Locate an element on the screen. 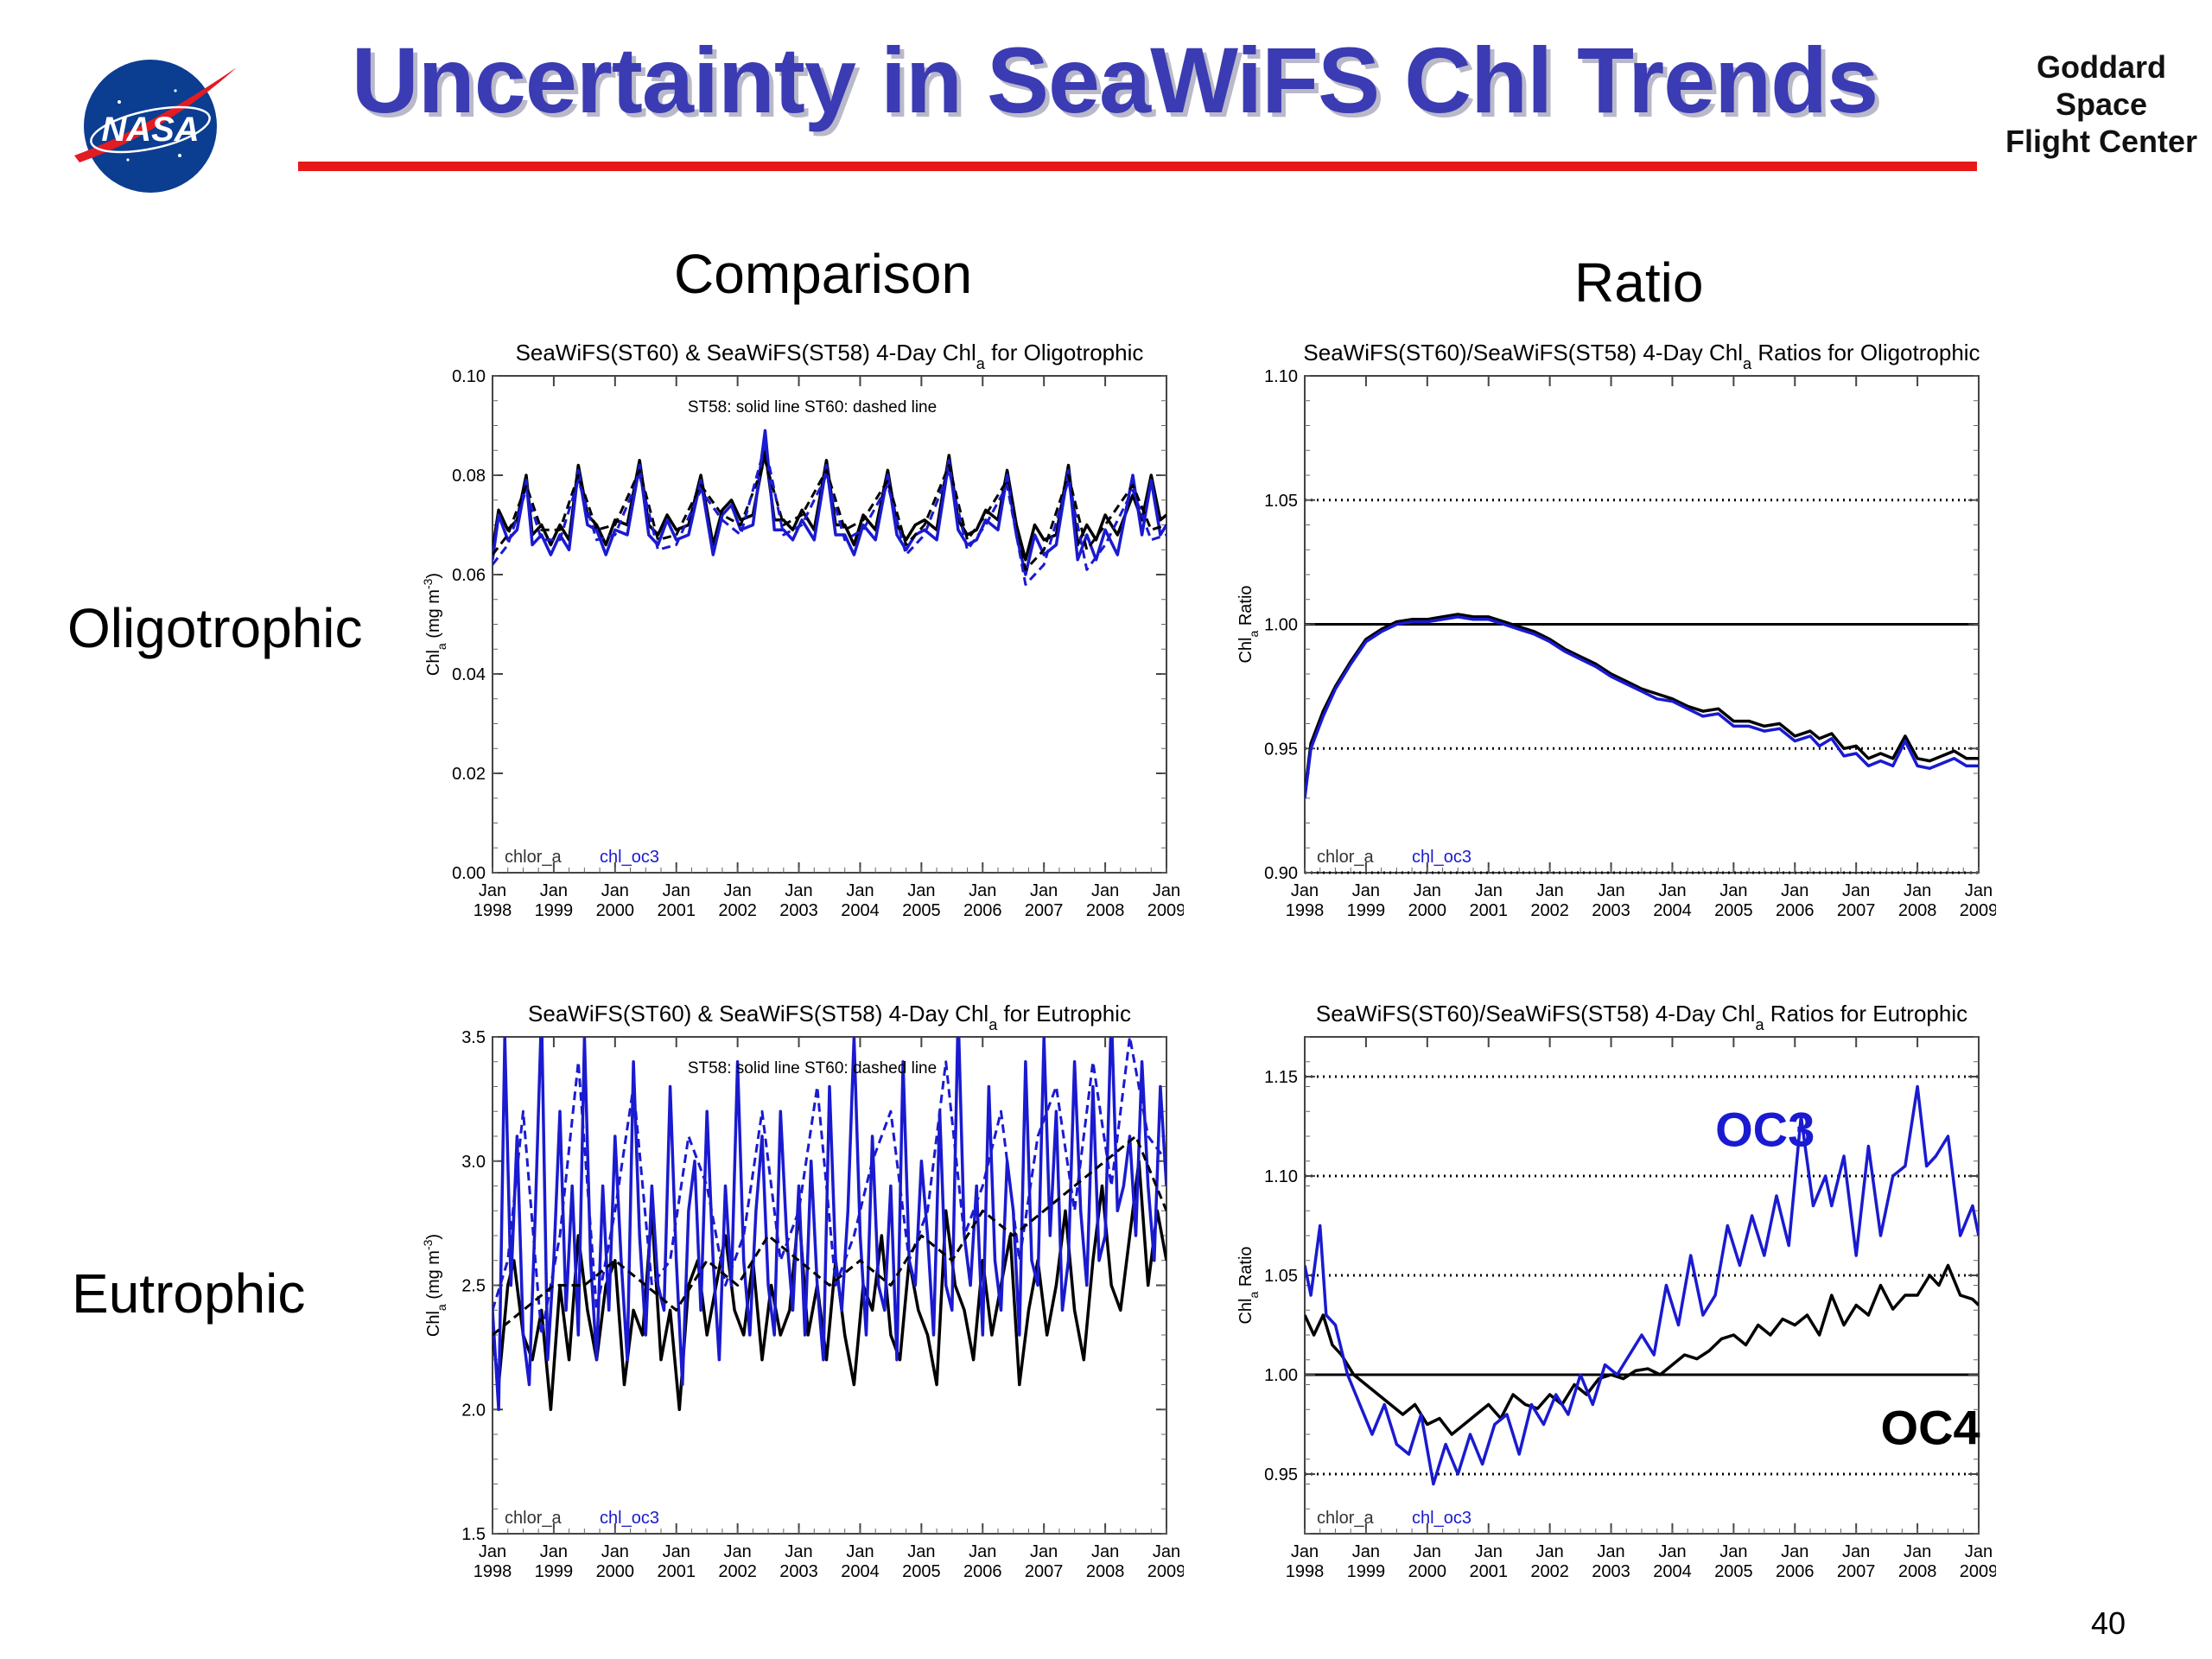 Image resolution: width=2212 pixels, height=1659 pixels. legend-entry-chlor-a: chlor_a is located at coordinates (1345, 1518).